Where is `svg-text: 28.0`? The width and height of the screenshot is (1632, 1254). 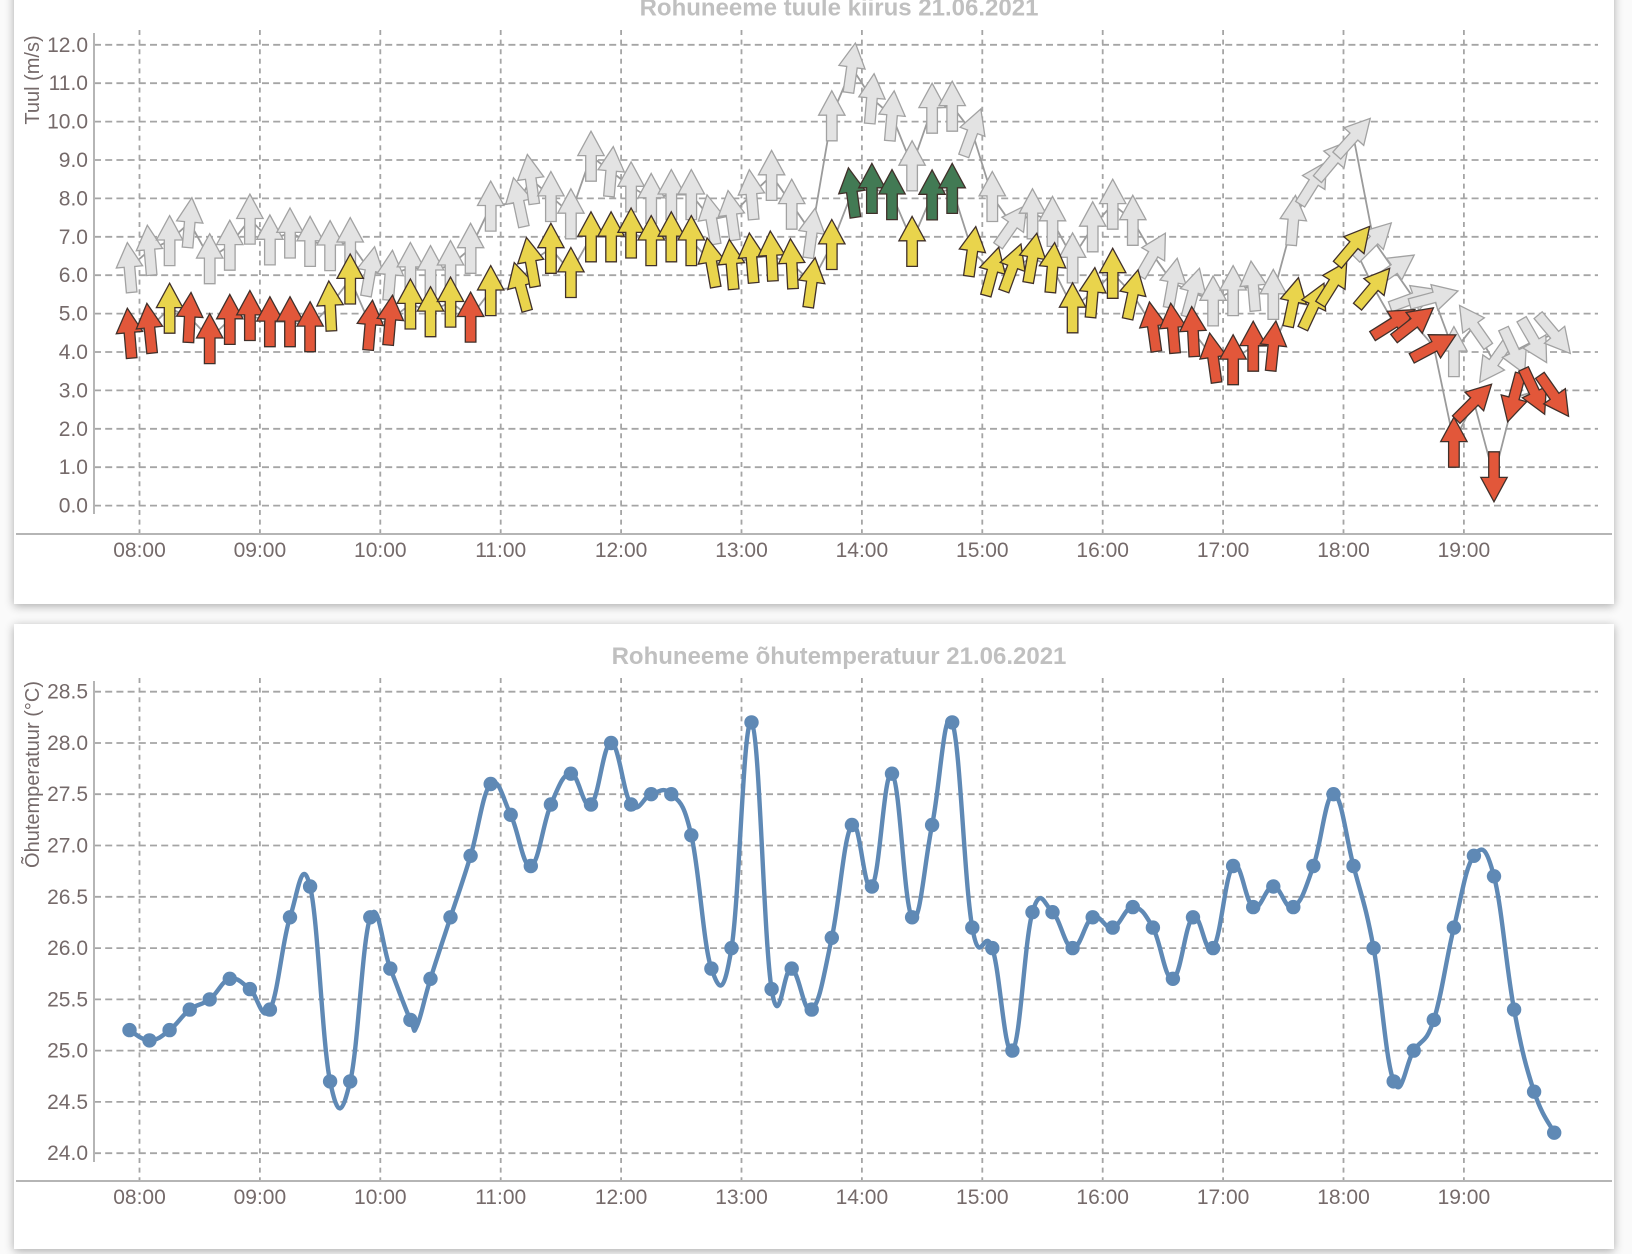
svg-text: 28.0 is located at coordinates (67, 743).